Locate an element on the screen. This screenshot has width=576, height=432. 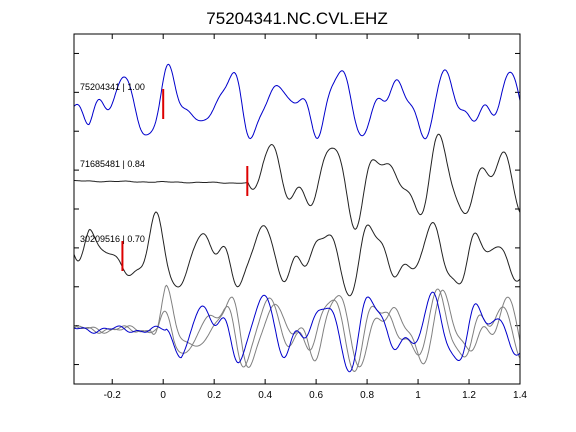
trace-waveform is located at coordinates (297, 101).